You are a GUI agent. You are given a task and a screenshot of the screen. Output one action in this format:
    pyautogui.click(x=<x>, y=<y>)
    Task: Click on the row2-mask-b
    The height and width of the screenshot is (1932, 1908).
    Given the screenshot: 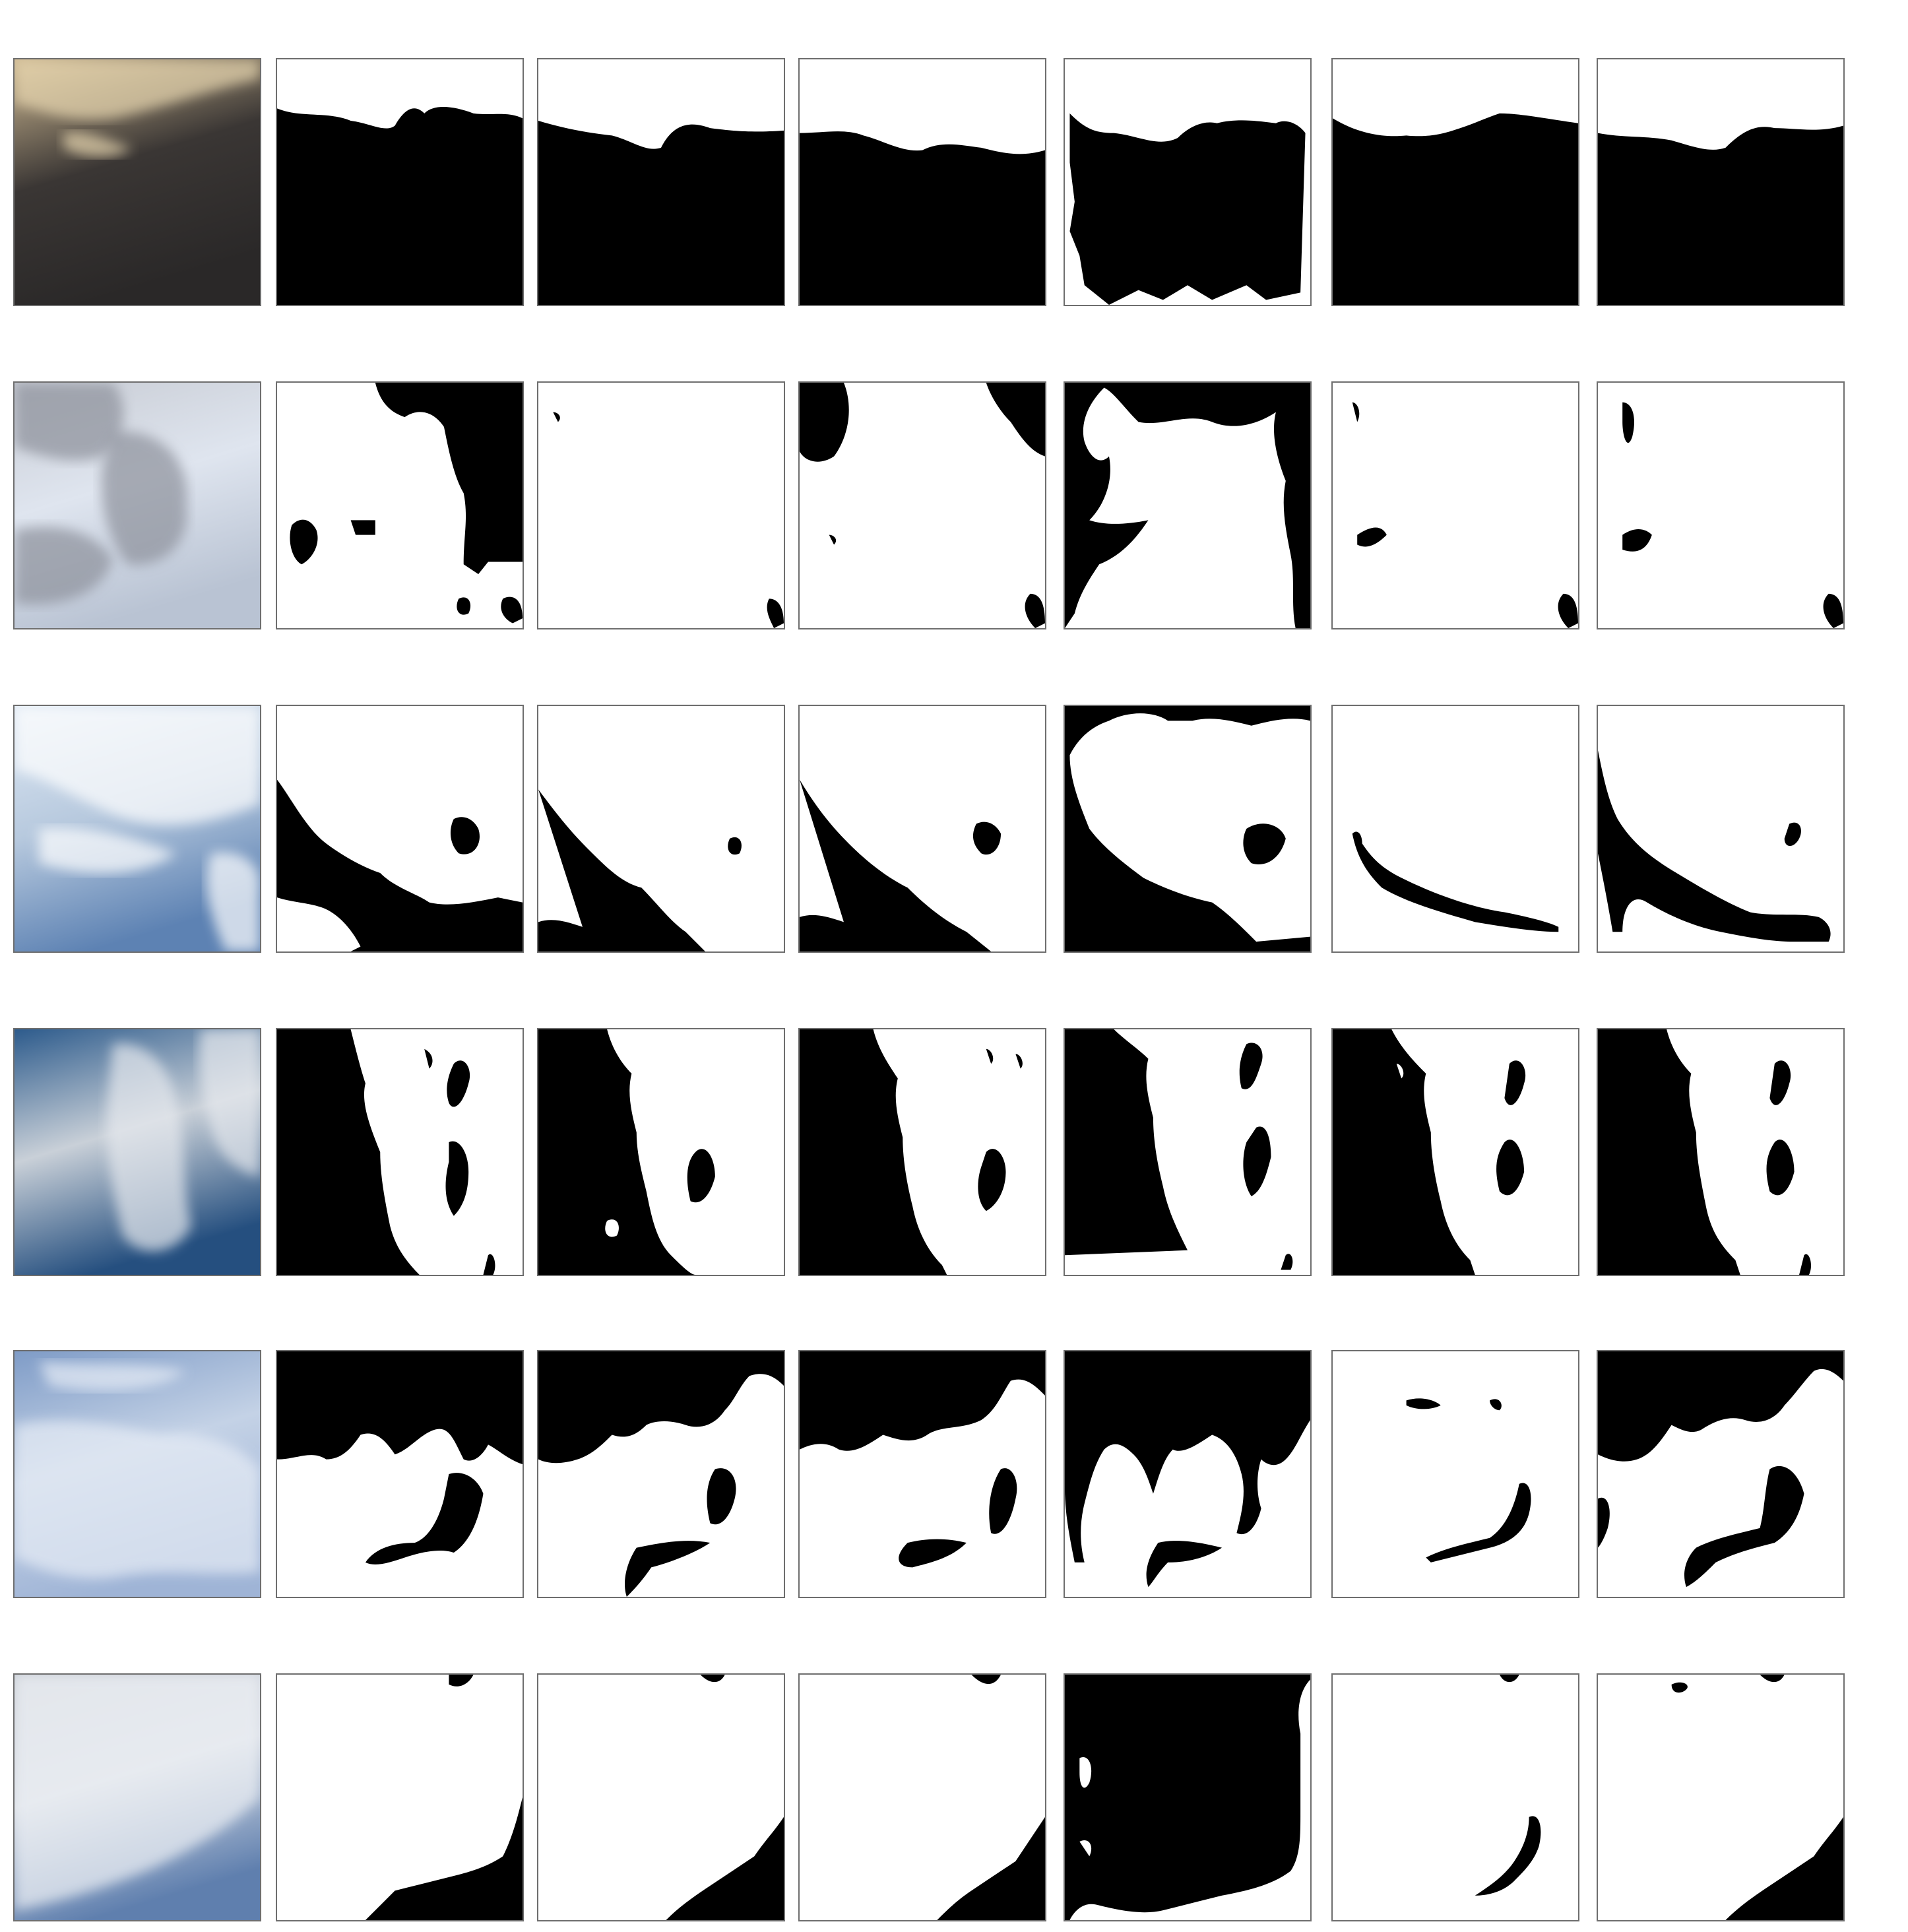 What is the action you would take?
    pyautogui.click(x=661, y=505)
    